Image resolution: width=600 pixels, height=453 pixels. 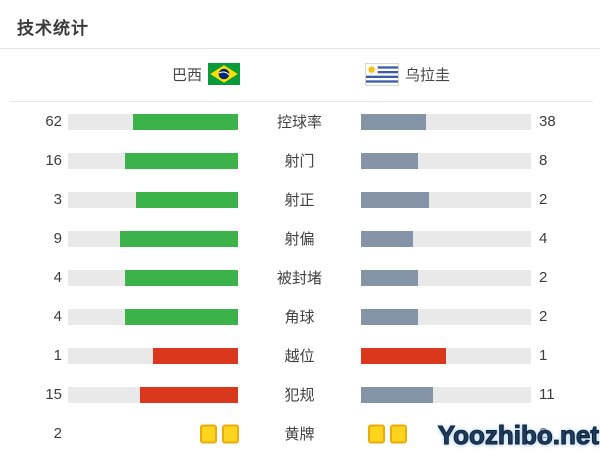 What do you see at coordinates (543, 160) in the screenshot?
I see `away-value: 8` at bounding box center [543, 160].